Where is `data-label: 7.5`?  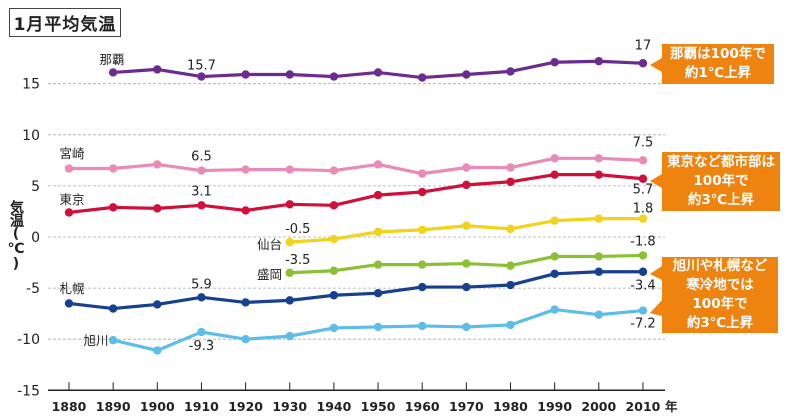
data-label: 7.5 is located at coordinates (643, 142).